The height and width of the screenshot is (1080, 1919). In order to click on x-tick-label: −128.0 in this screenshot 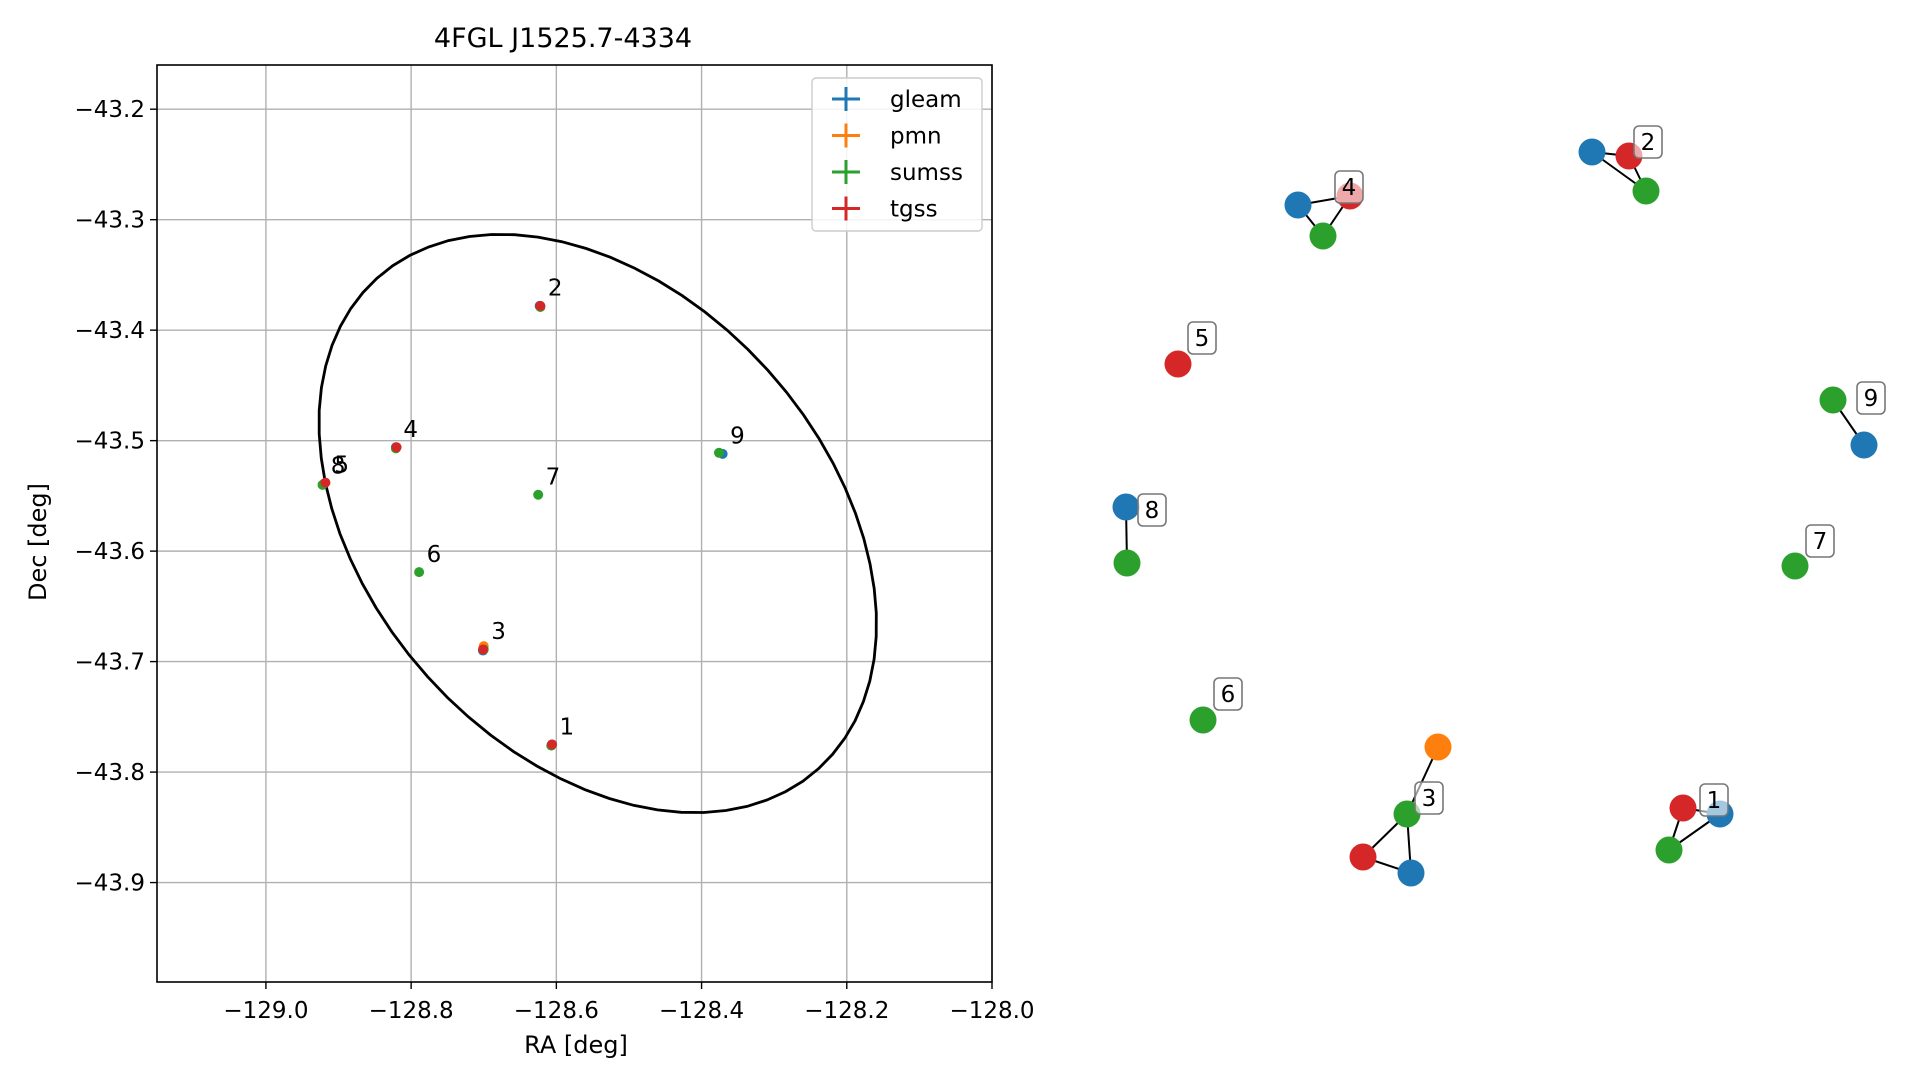, I will do `click(991, 1011)`.